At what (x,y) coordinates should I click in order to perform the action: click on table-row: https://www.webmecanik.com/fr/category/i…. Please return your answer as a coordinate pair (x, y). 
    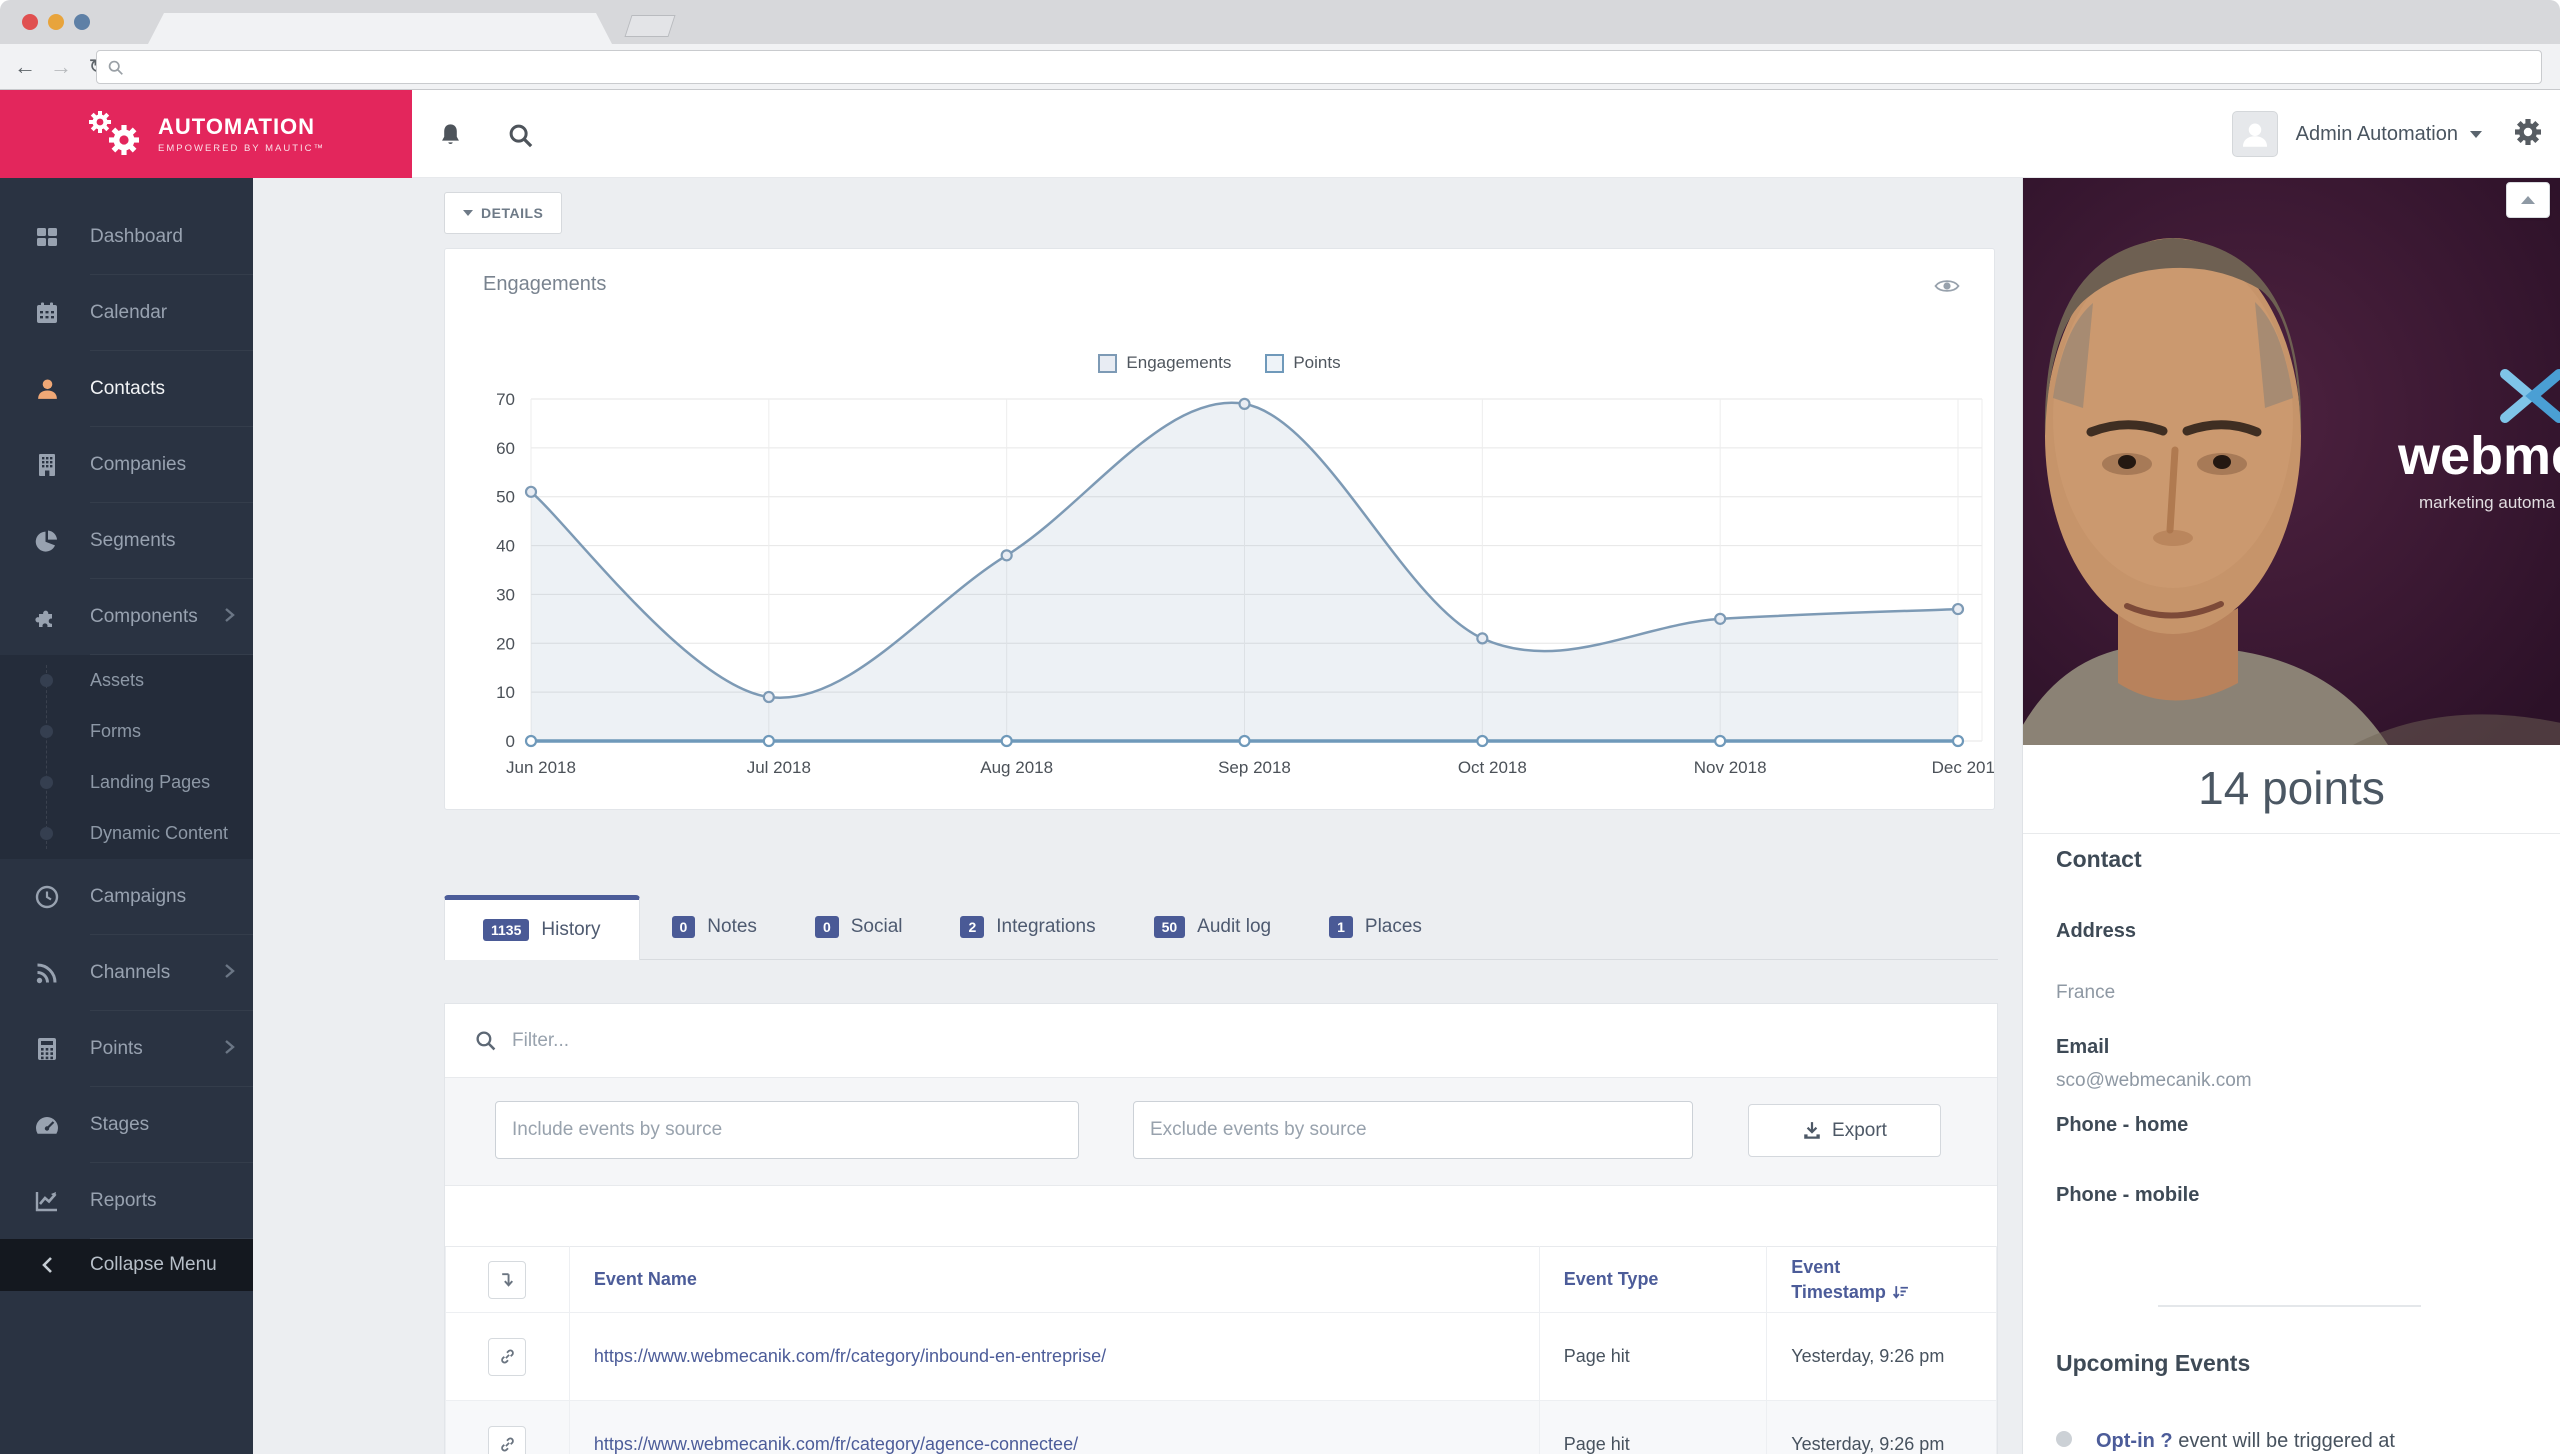
    Looking at the image, I should click on (1221, 1356).